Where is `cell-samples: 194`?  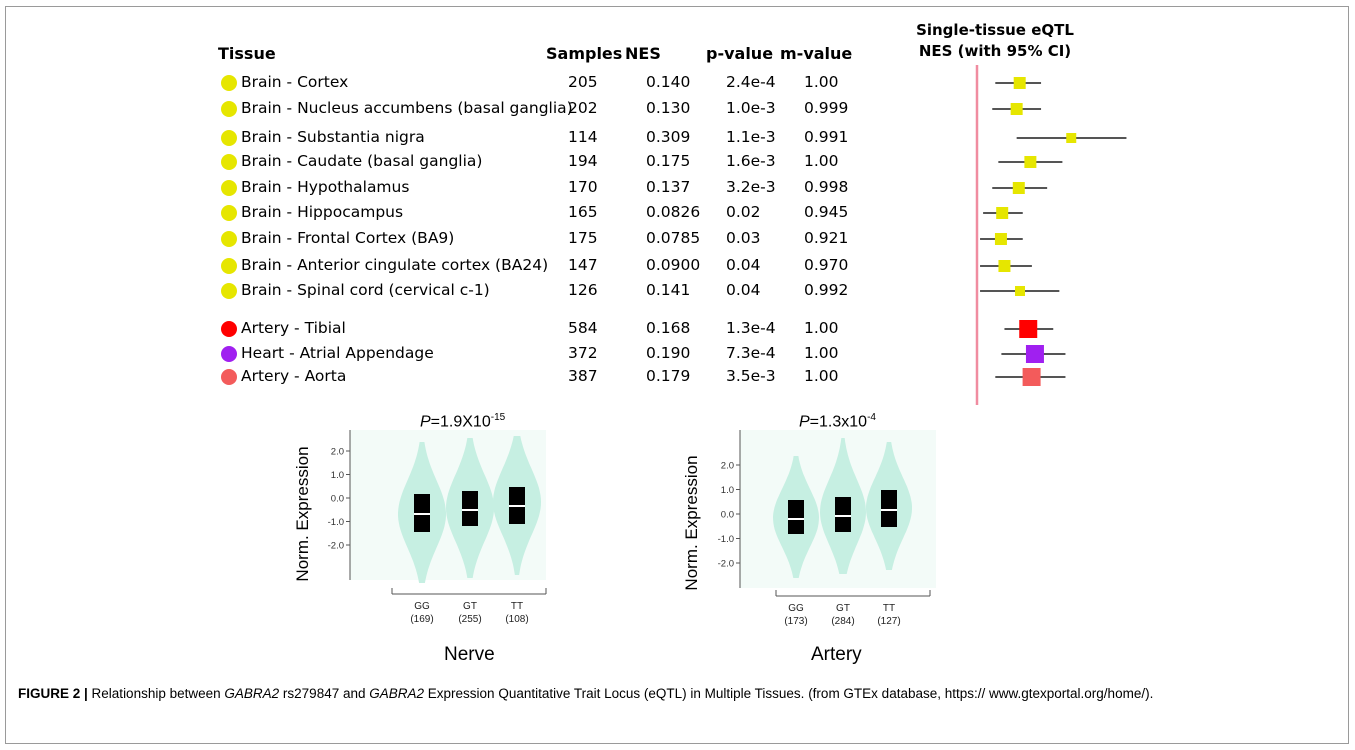 cell-samples: 194 is located at coordinates (583, 161).